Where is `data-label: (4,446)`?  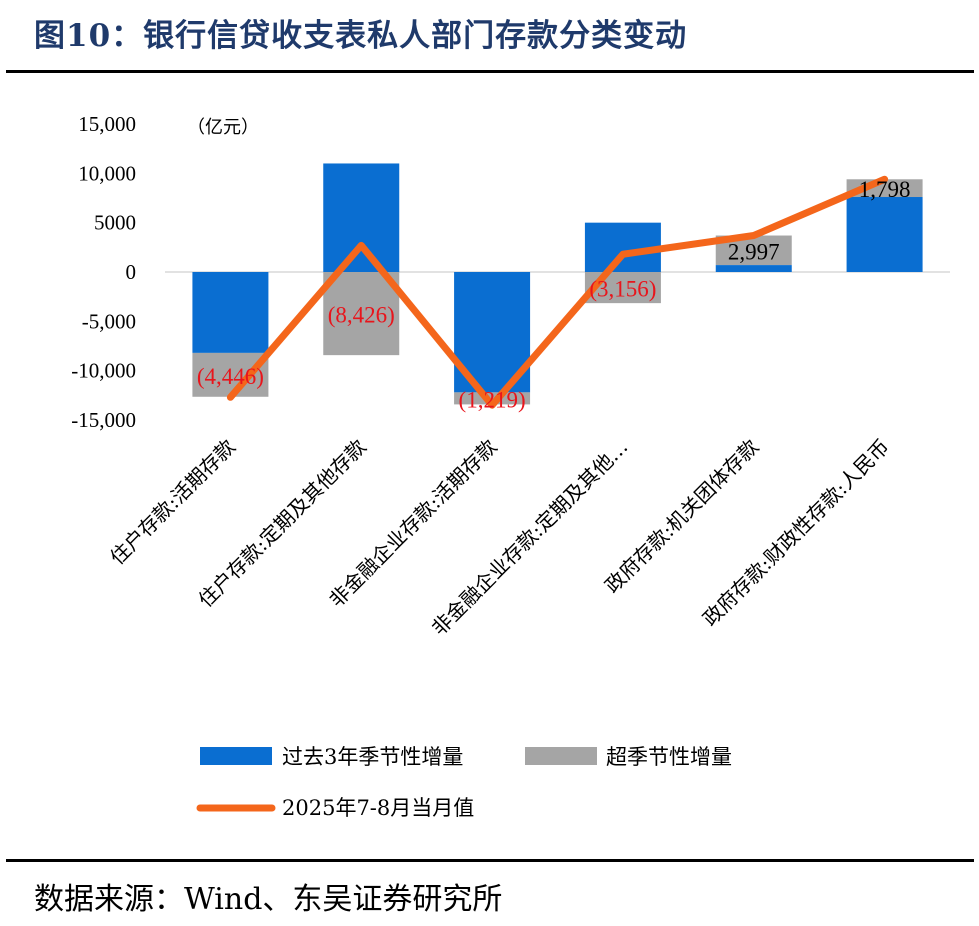
data-label: (4,446) is located at coordinates (230, 376).